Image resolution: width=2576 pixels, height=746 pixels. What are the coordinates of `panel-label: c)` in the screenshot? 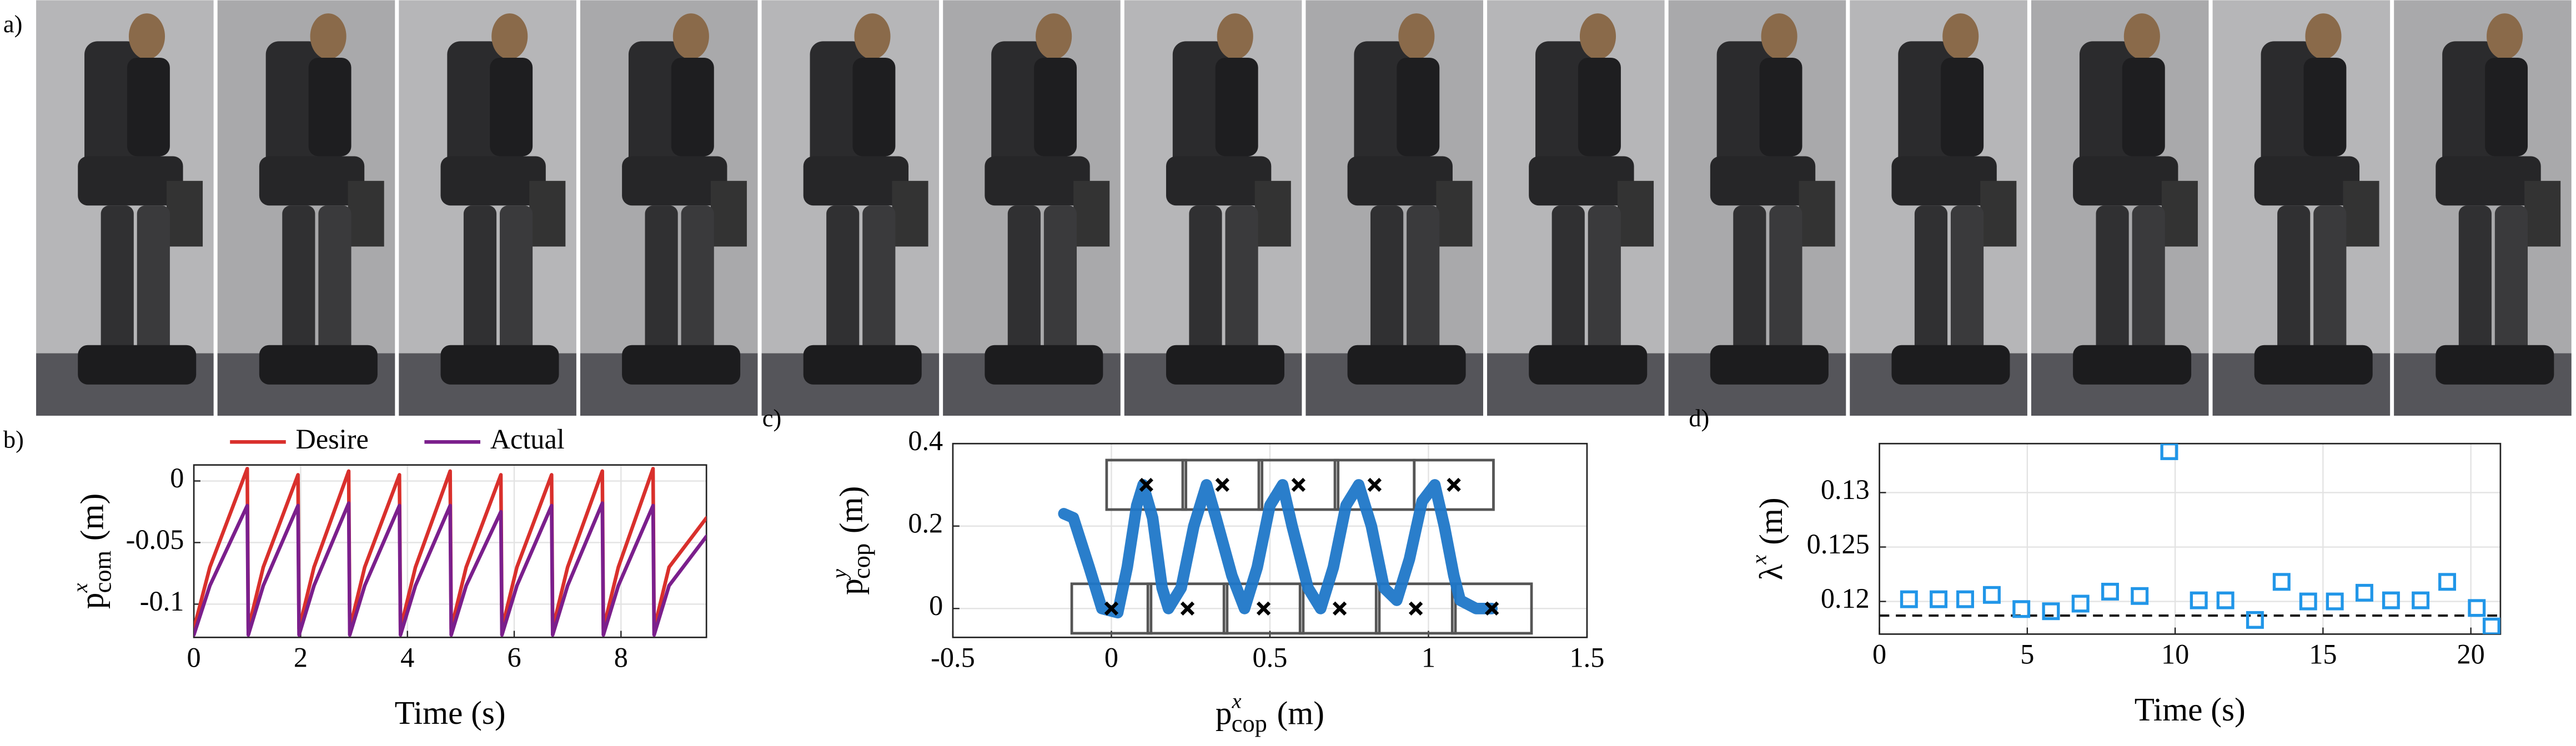 It's located at (771, 418).